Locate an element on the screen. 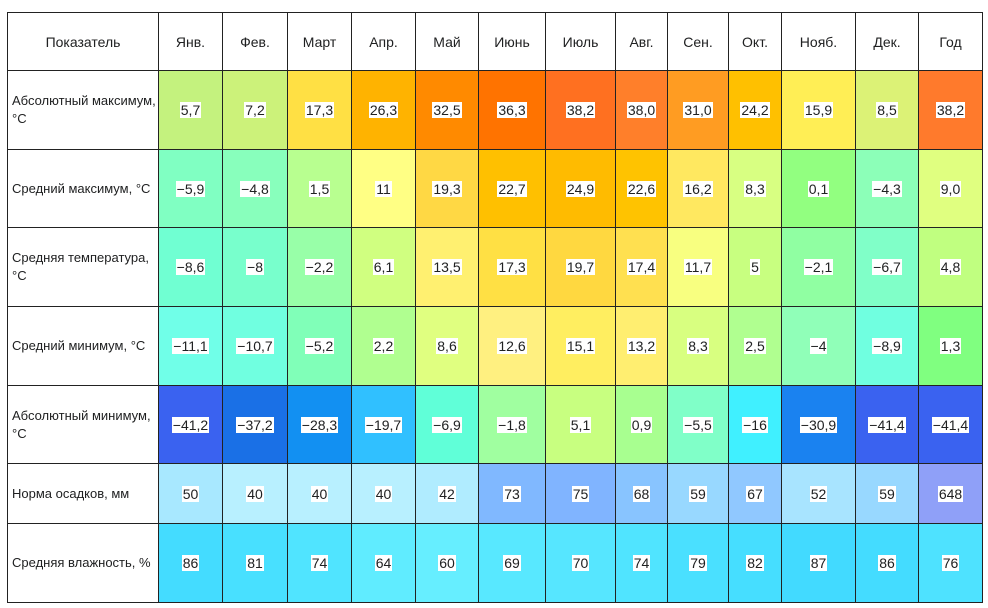  value-cell: −16 is located at coordinates (755, 424).